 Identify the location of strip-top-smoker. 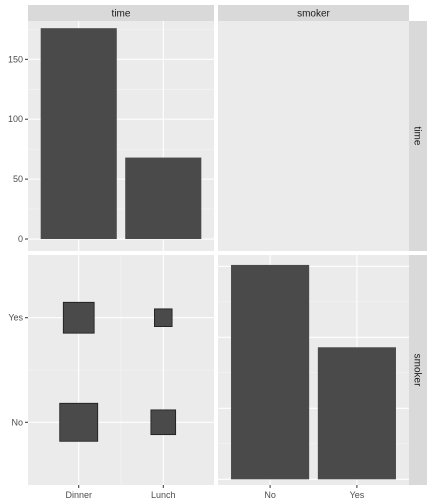
(313, 13).